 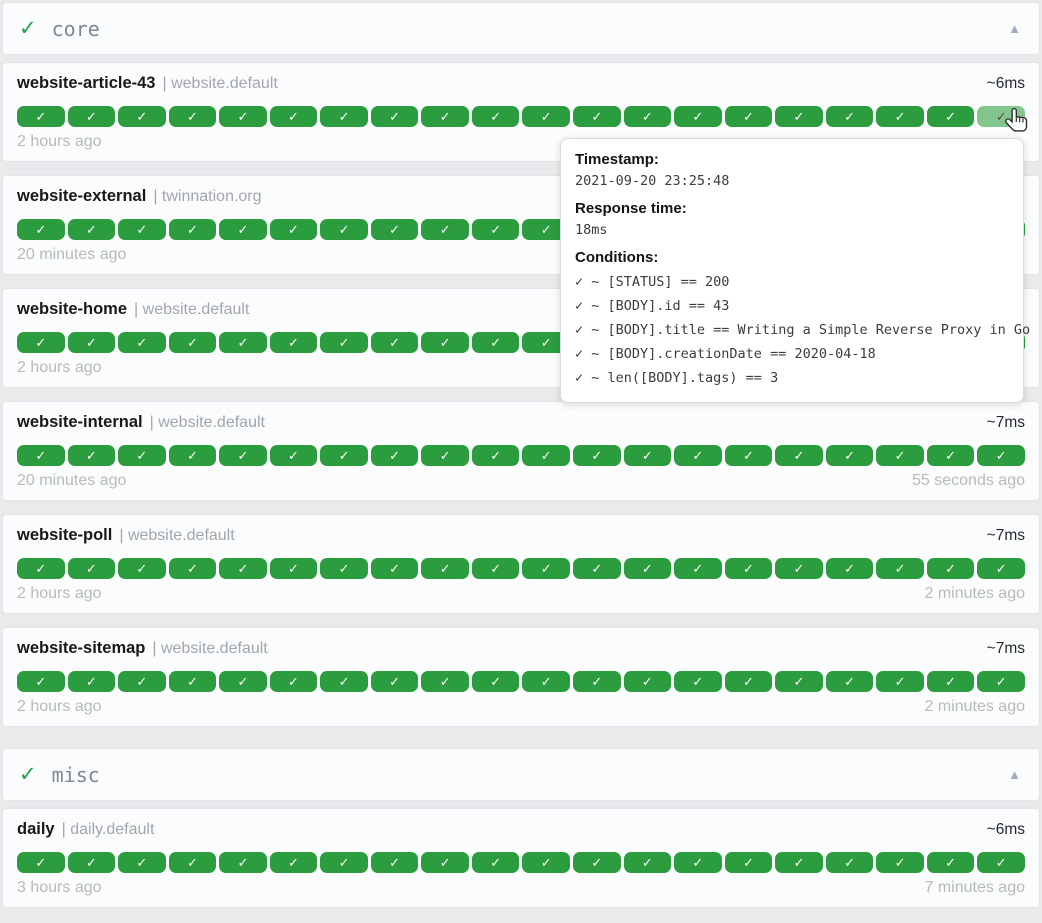 I want to click on group-header: ✓ misc ▲, so click(x=521, y=774).